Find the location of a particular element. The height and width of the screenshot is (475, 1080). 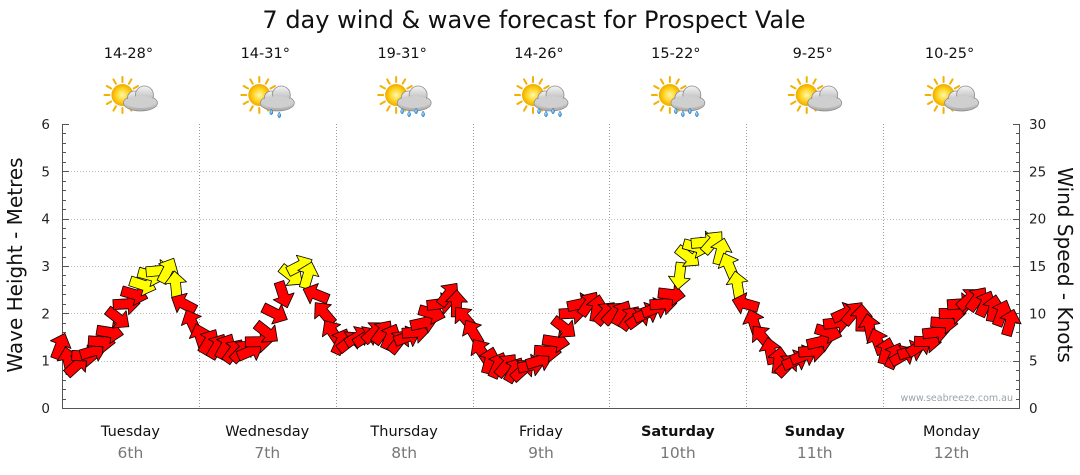

y2-tick-label: 25 is located at coordinates (1037, 172).